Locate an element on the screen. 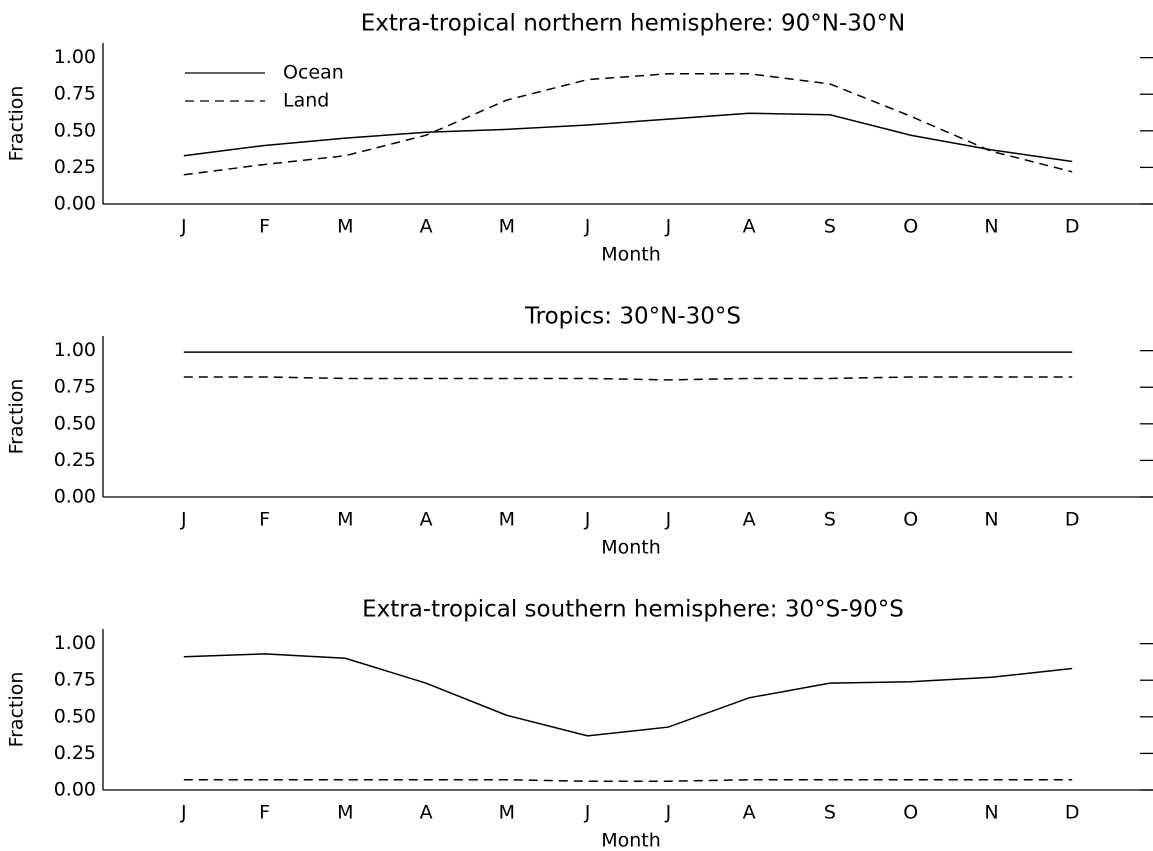  chart-title: Tropics: 30°N-30°S is located at coordinates (632, 317).